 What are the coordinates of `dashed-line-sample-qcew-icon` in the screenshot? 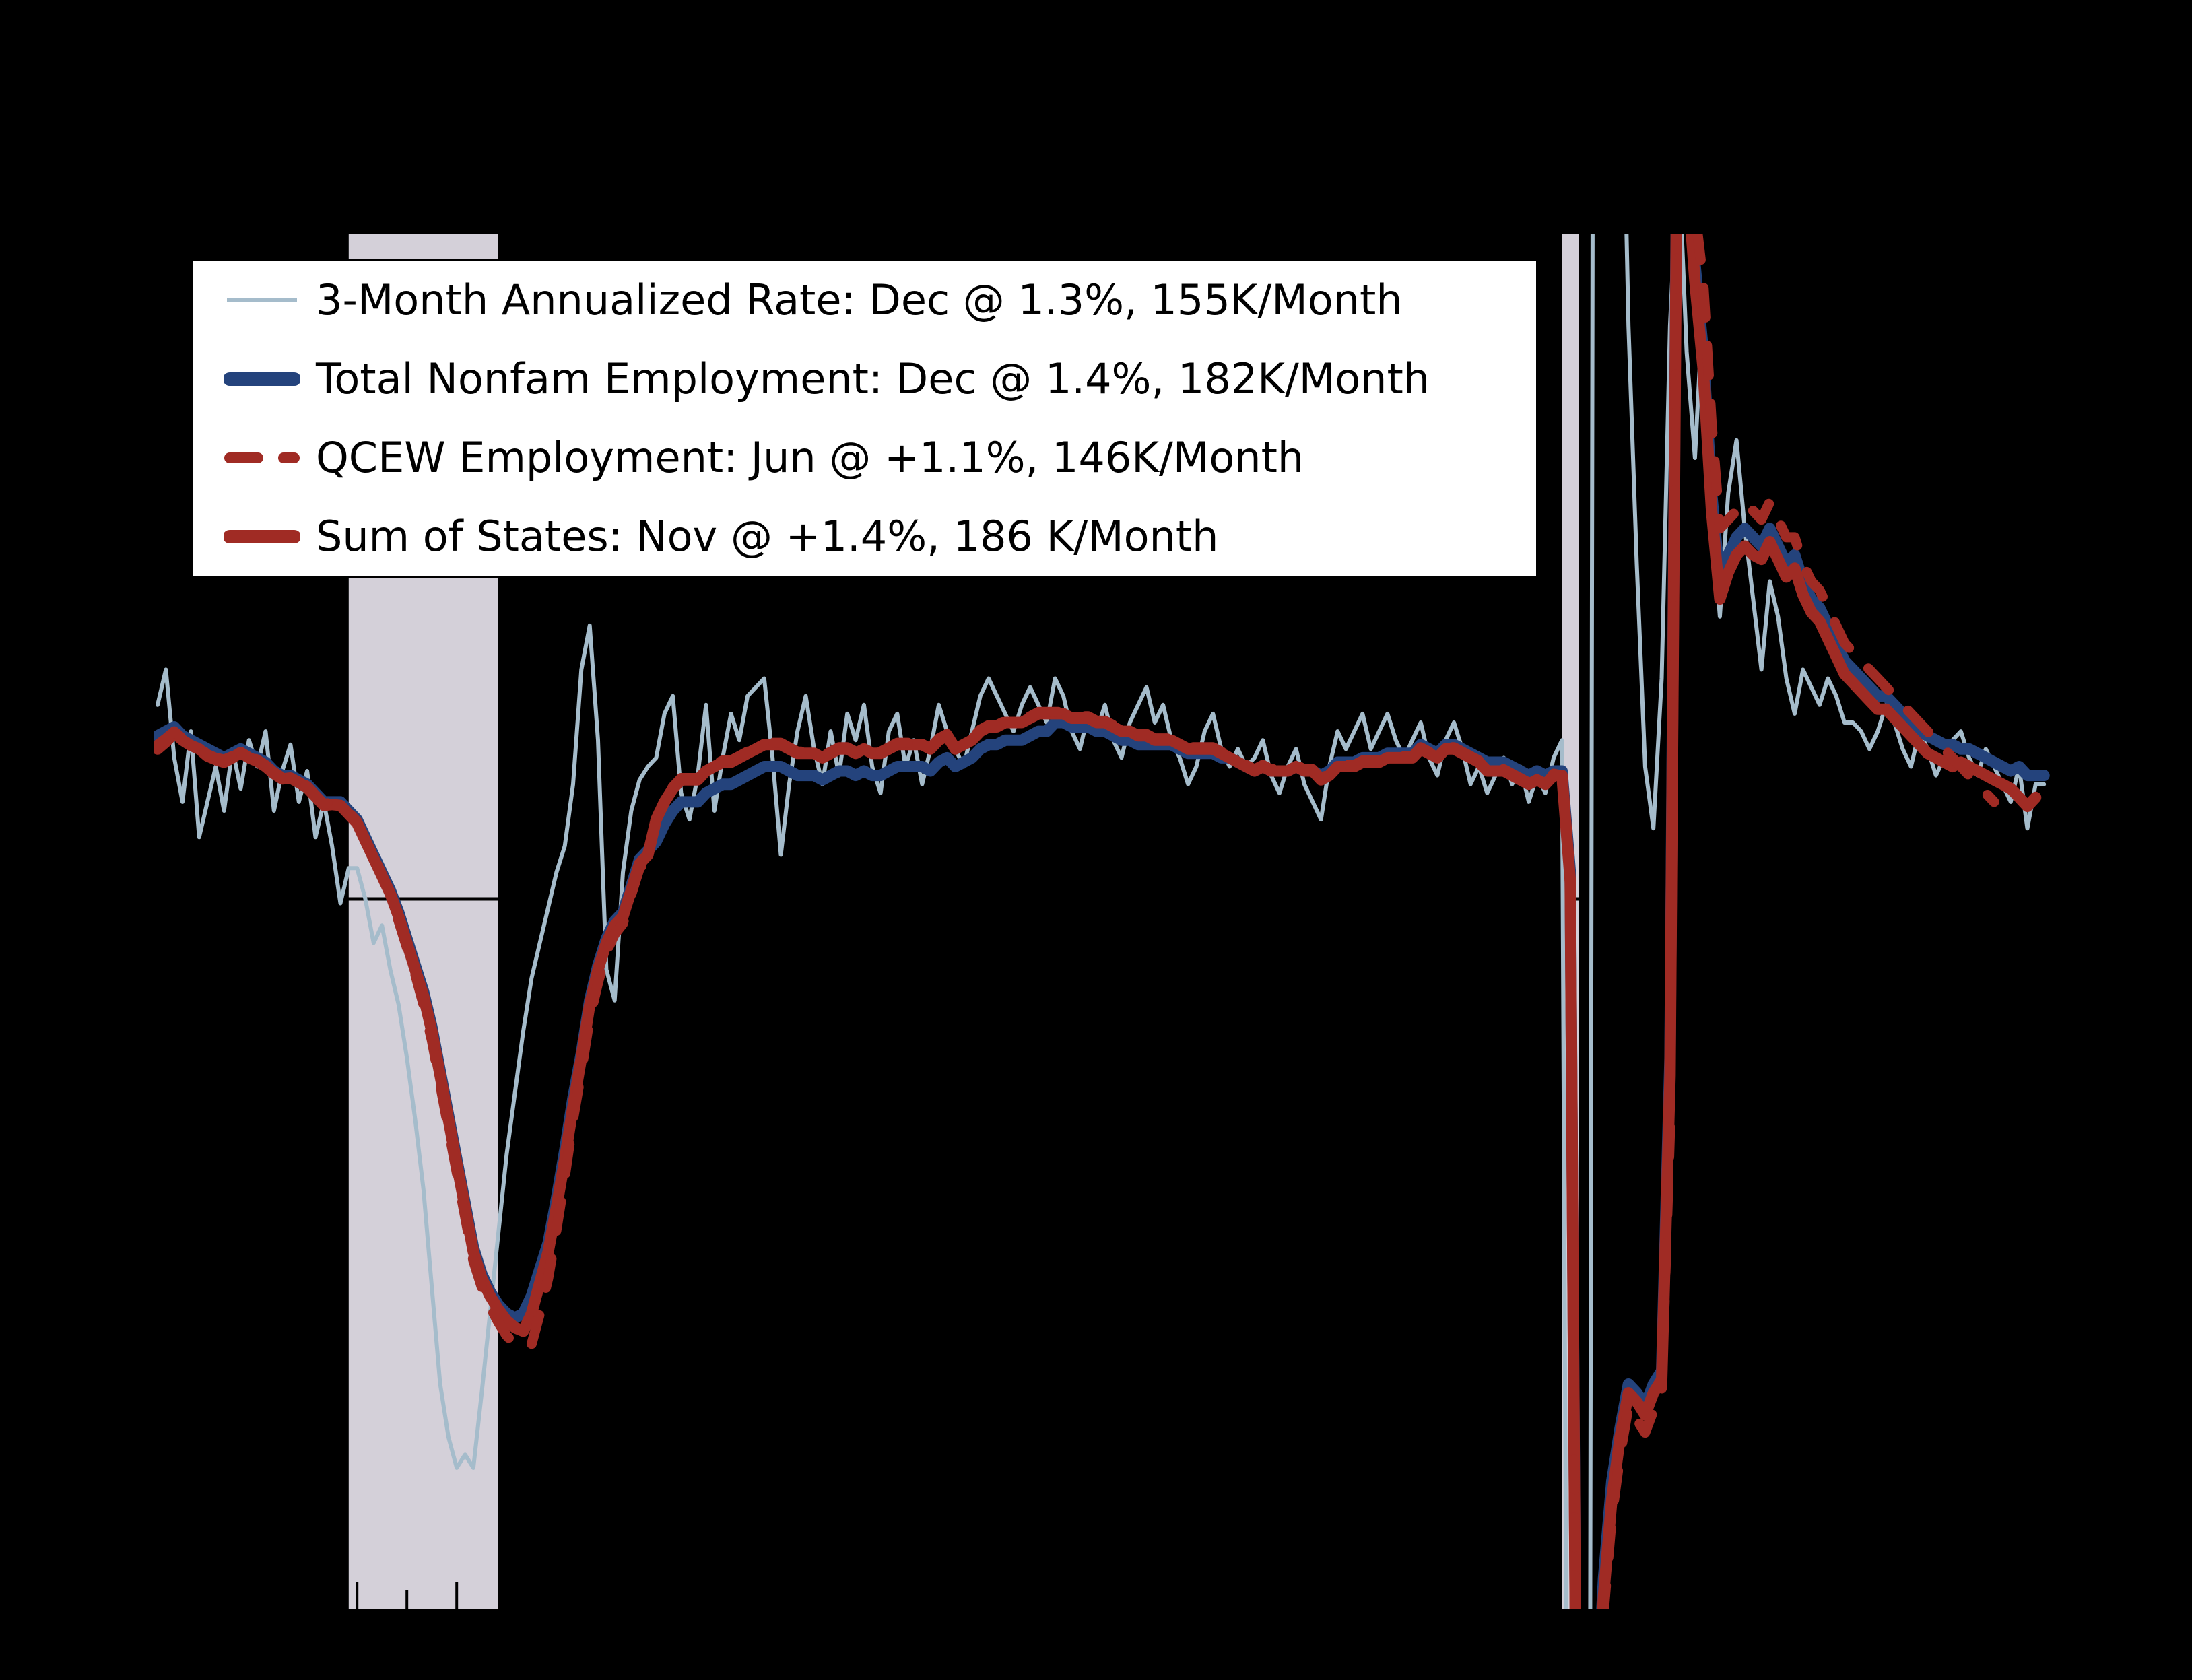 It's located at (262, 458).